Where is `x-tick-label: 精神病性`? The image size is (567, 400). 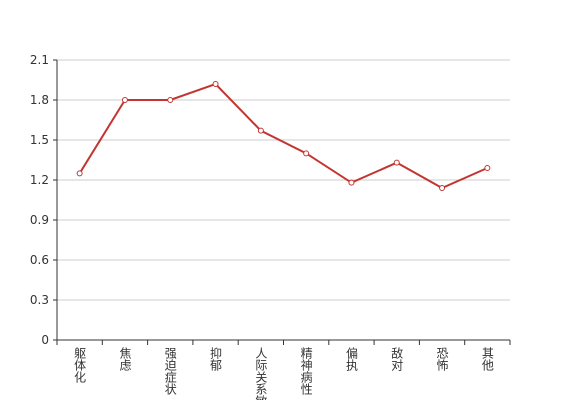
x-tick-label: 精神病性 is located at coordinates (306, 371).